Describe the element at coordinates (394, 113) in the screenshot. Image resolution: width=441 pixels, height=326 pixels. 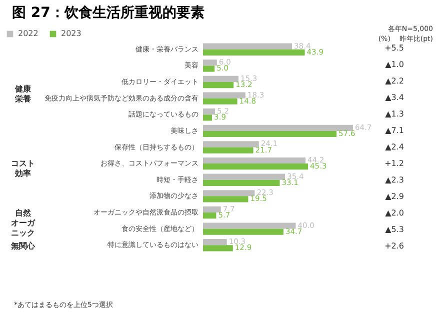
I see `text: ▲1.3` at that location.